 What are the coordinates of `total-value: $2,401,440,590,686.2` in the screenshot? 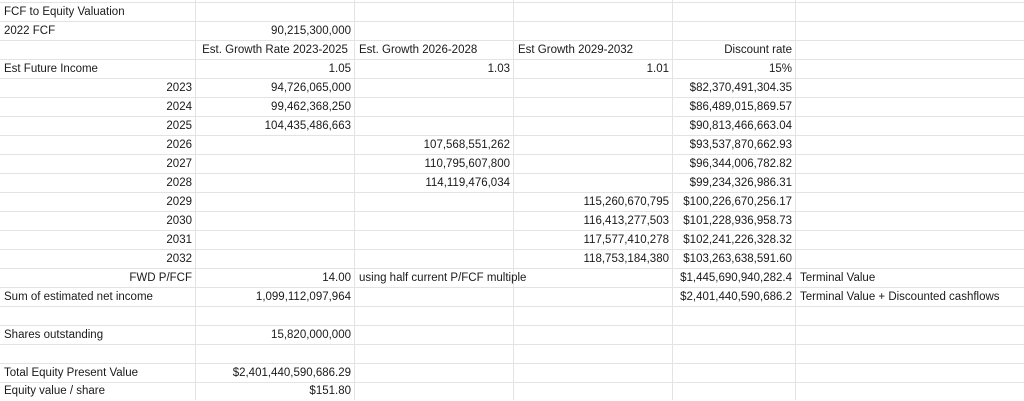 It's located at (736, 297).